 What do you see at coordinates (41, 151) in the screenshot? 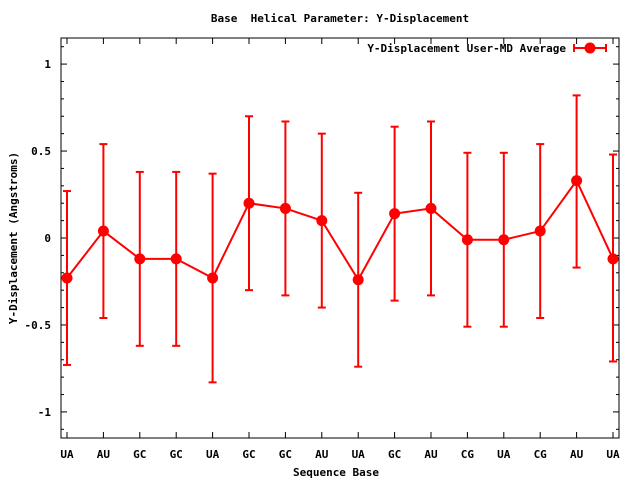
I see `y-tick-label: 0.5` at bounding box center [41, 151].